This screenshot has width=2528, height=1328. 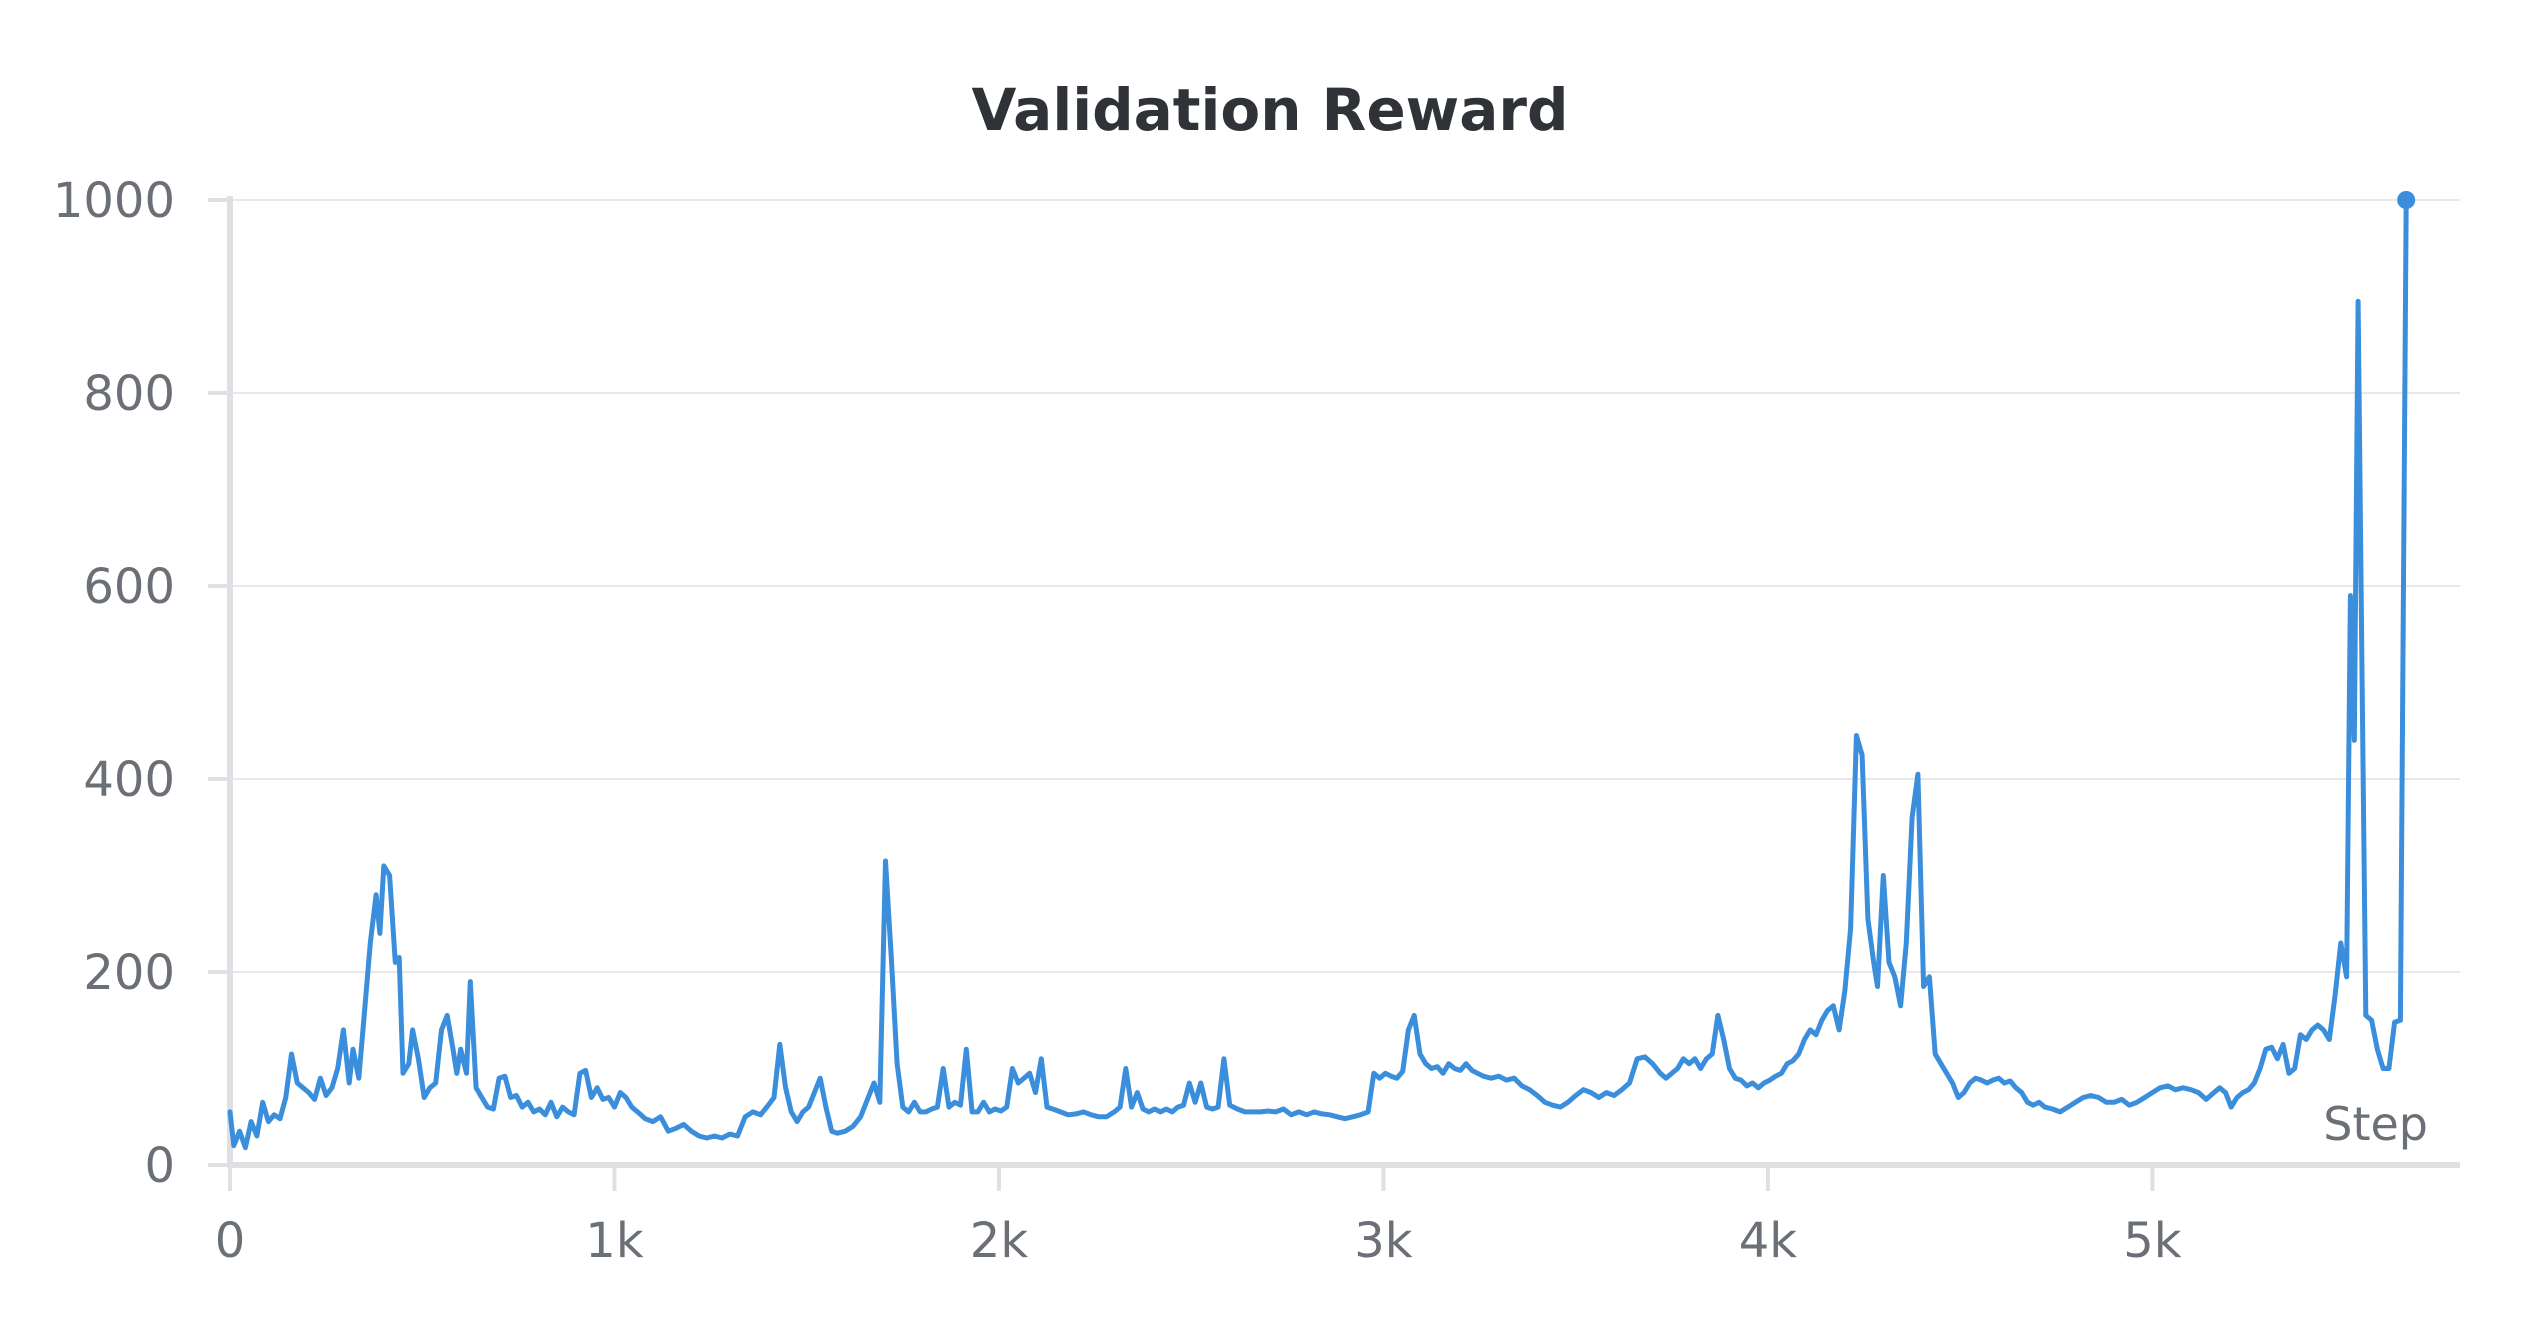 I want to click on x-tick-label: 0, so click(x=230, y=1241).